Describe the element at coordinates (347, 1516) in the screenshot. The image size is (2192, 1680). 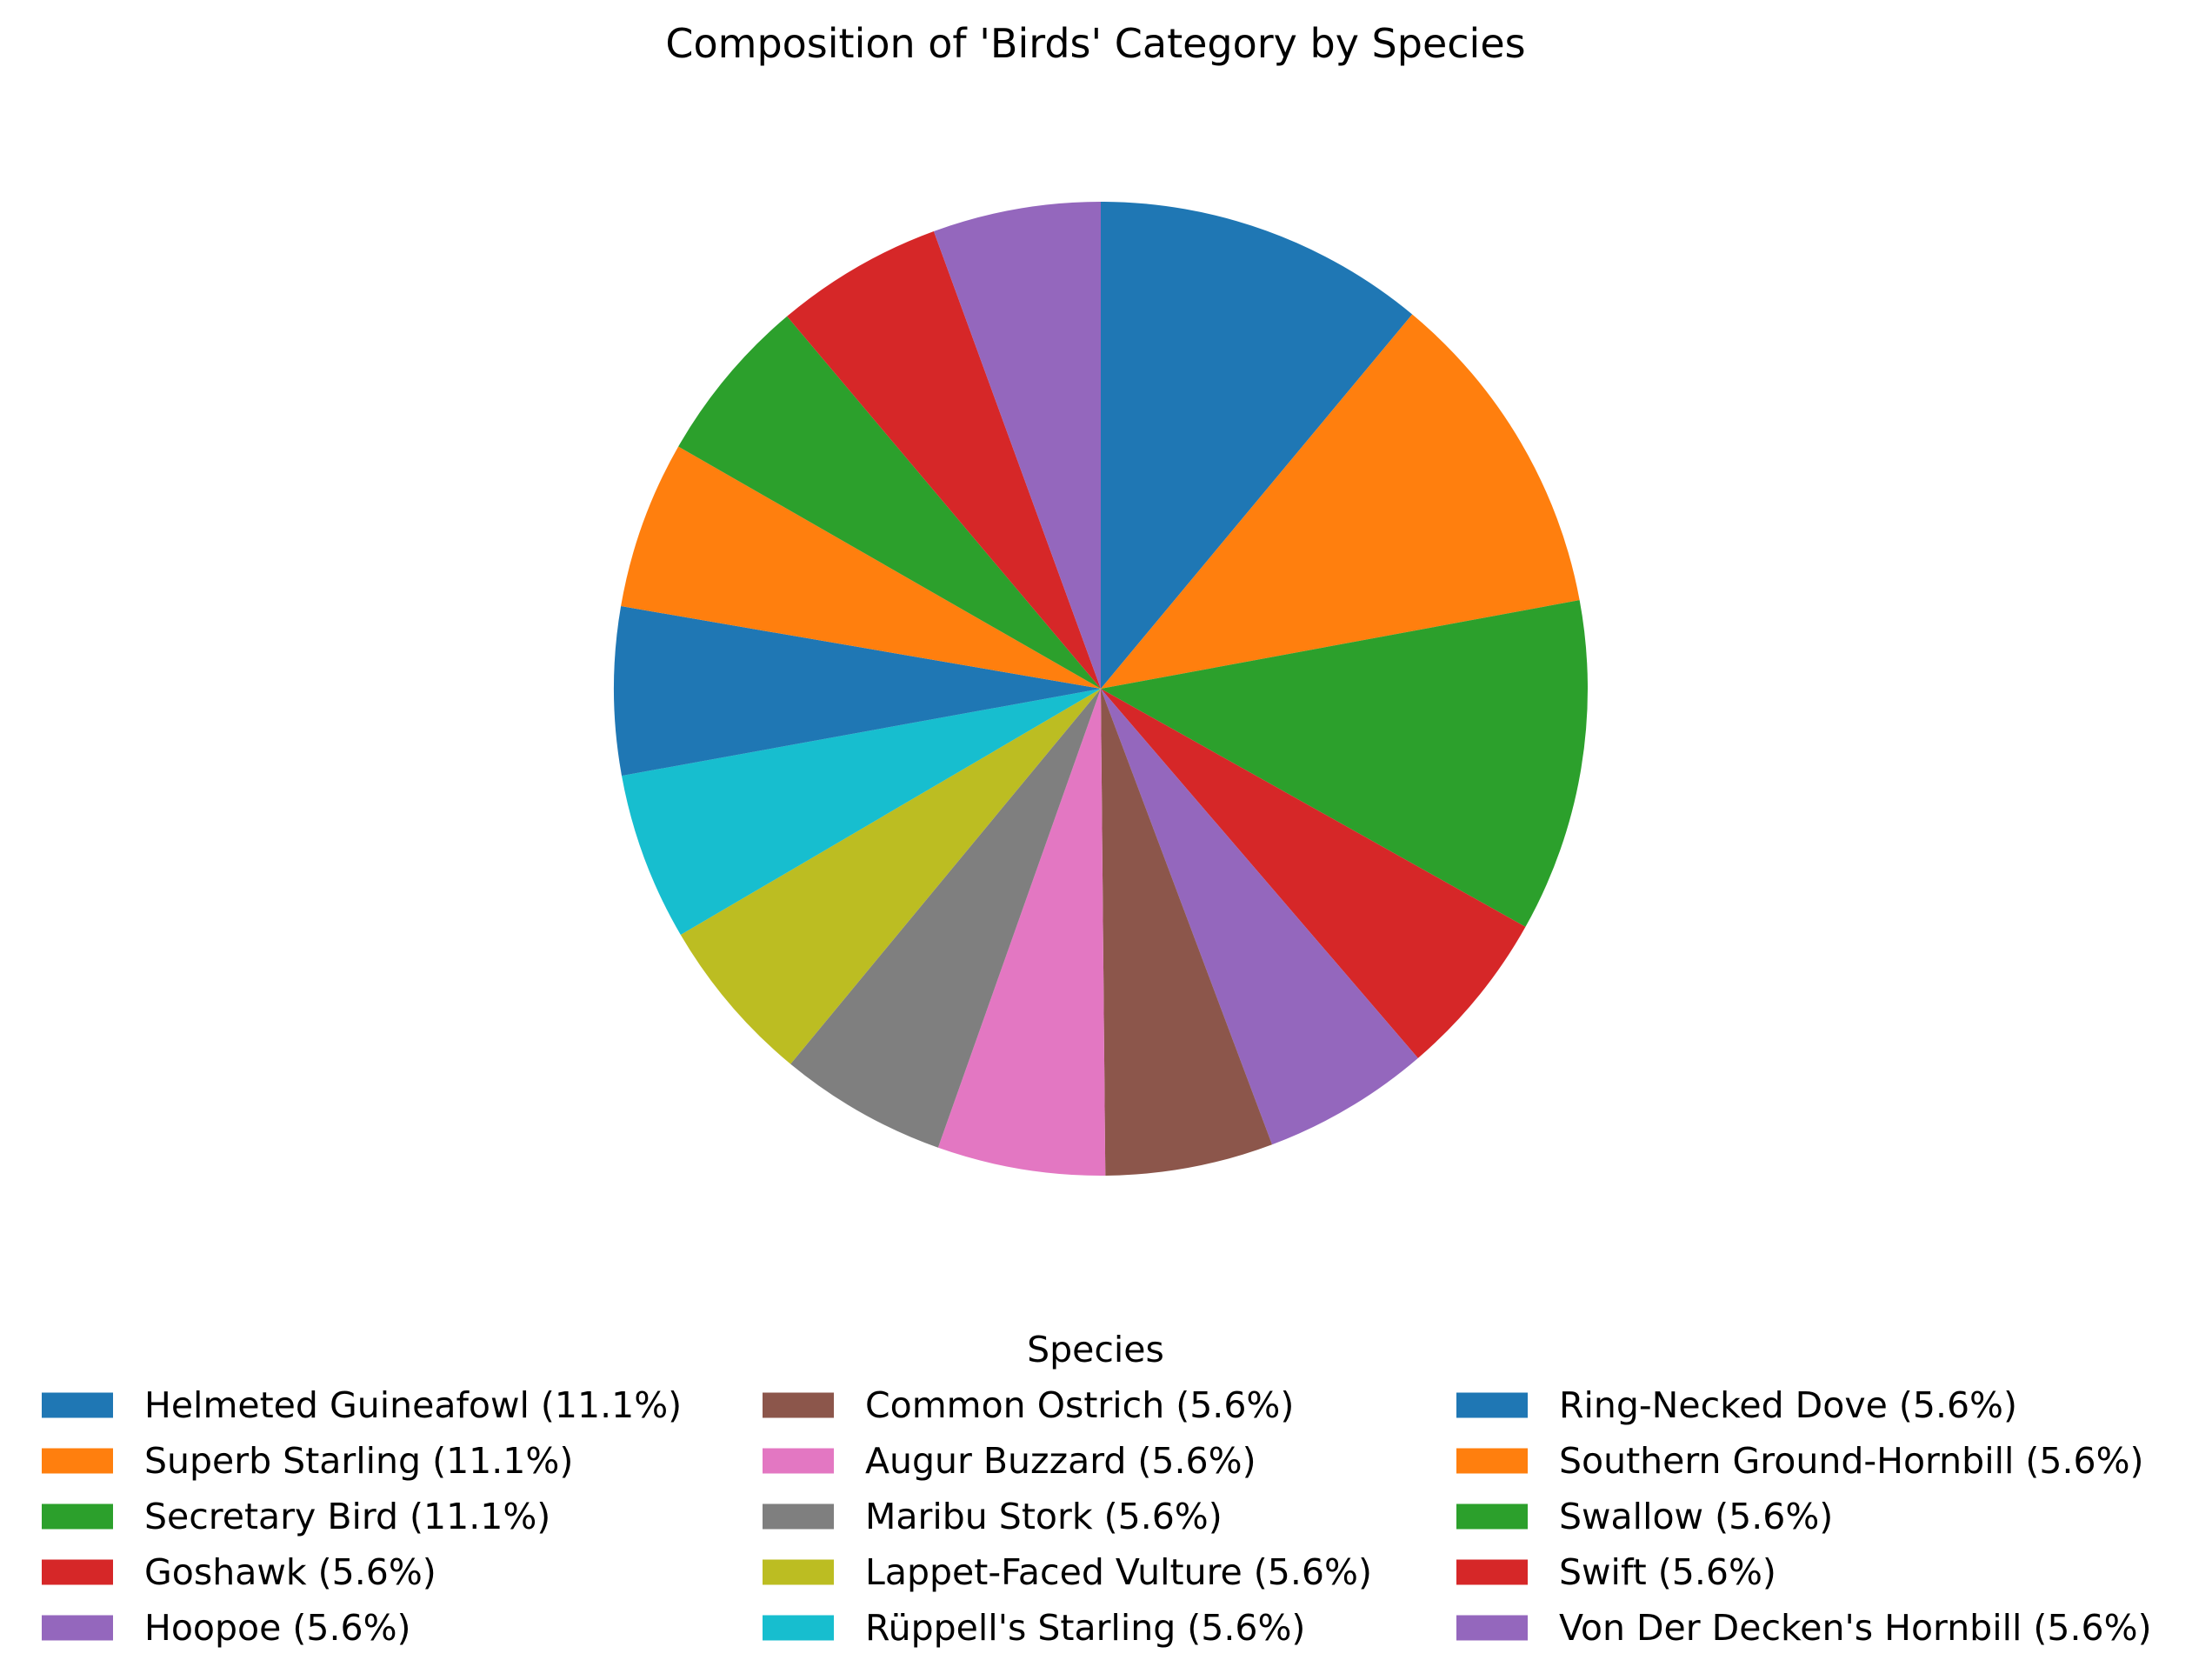
I see `legend-label-3: Secretary Bird (11.1%)` at that location.